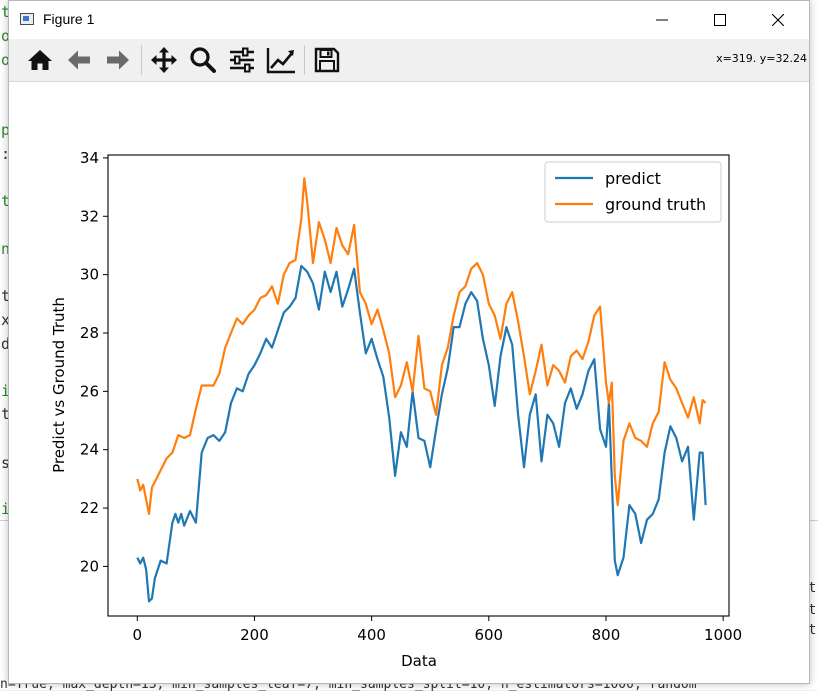 The image size is (818, 691). I want to click on legend: predict ground truth, so click(633, 192).